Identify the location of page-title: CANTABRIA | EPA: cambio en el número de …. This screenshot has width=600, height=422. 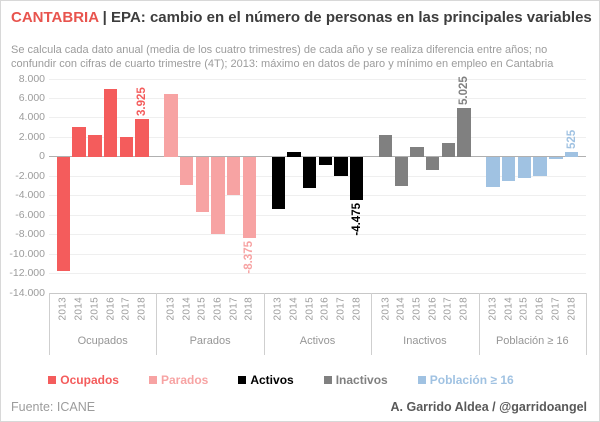
(301, 17).